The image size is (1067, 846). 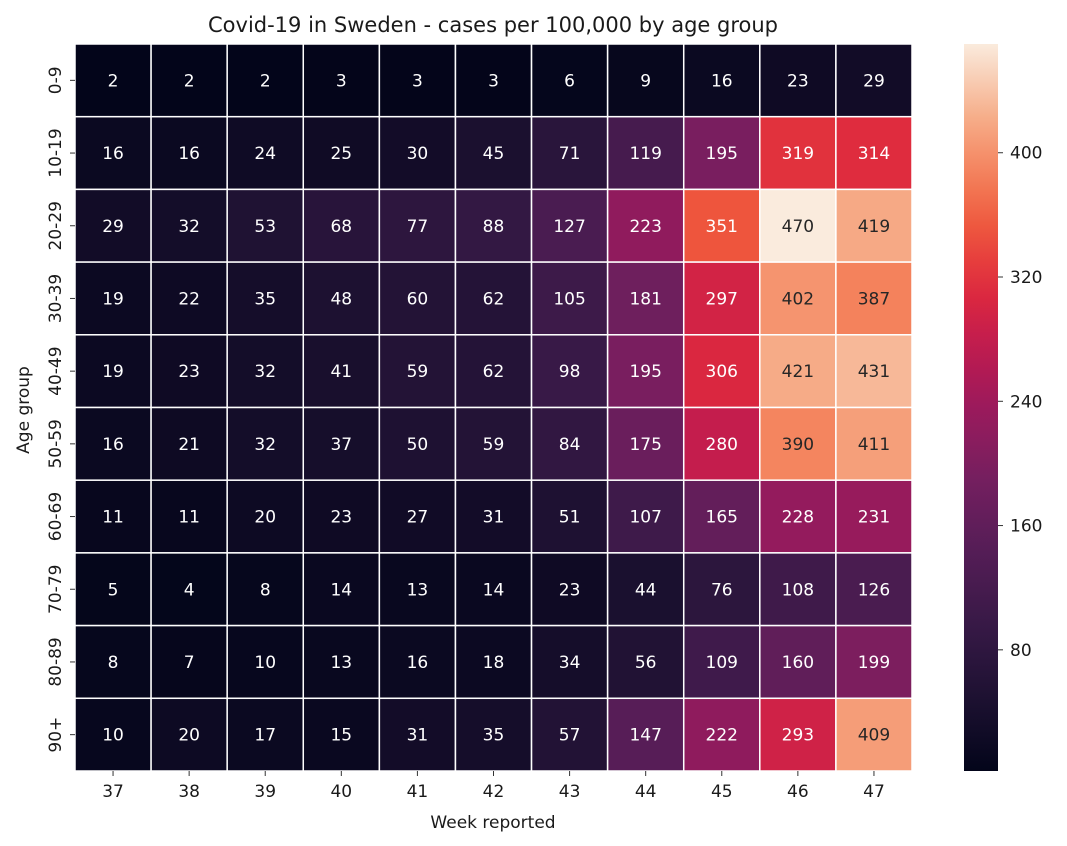 I want to click on cell-value-label: 387, so click(x=874, y=299).